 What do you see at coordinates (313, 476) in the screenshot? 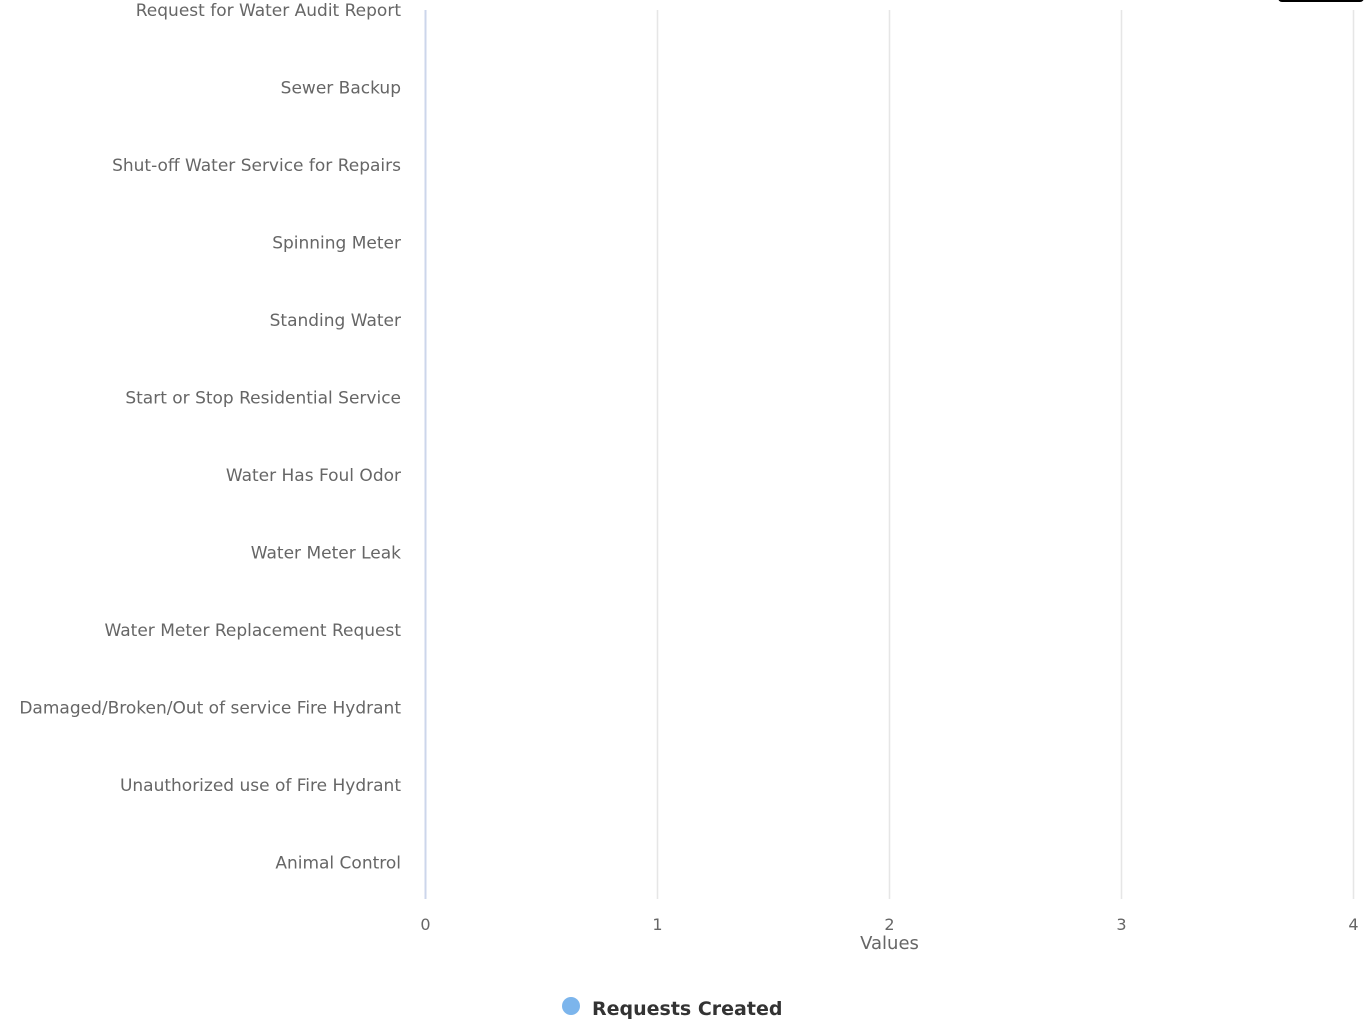
I see `category-label: Water Has Foul Odor` at bounding box center [313, 476].